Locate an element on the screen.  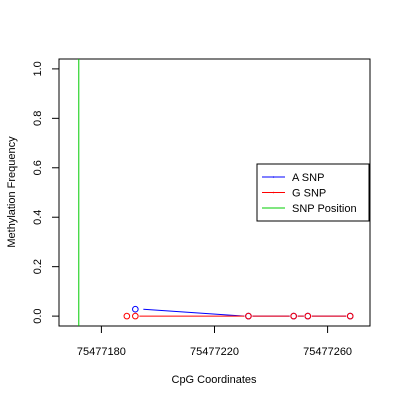
y-tick-label: 0.8 is located at coordinates (38, 118).